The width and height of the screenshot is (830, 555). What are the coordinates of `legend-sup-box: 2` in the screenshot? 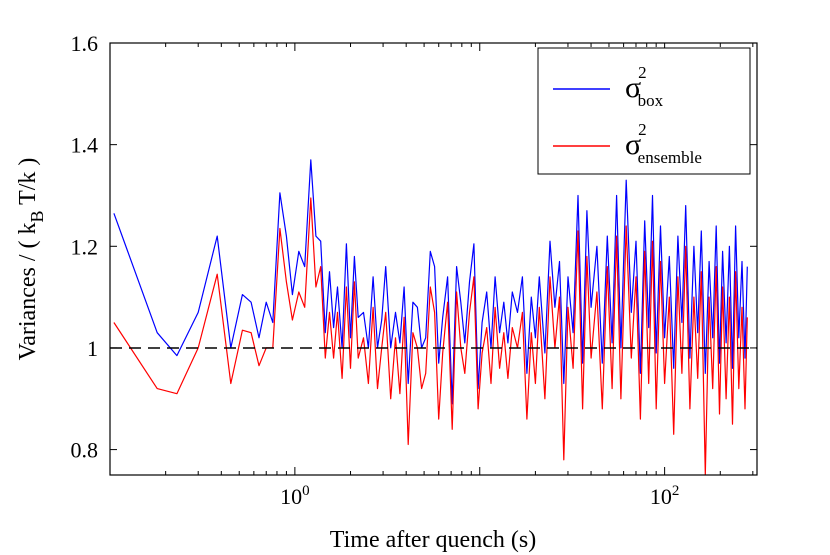 It's located at (642, 72).